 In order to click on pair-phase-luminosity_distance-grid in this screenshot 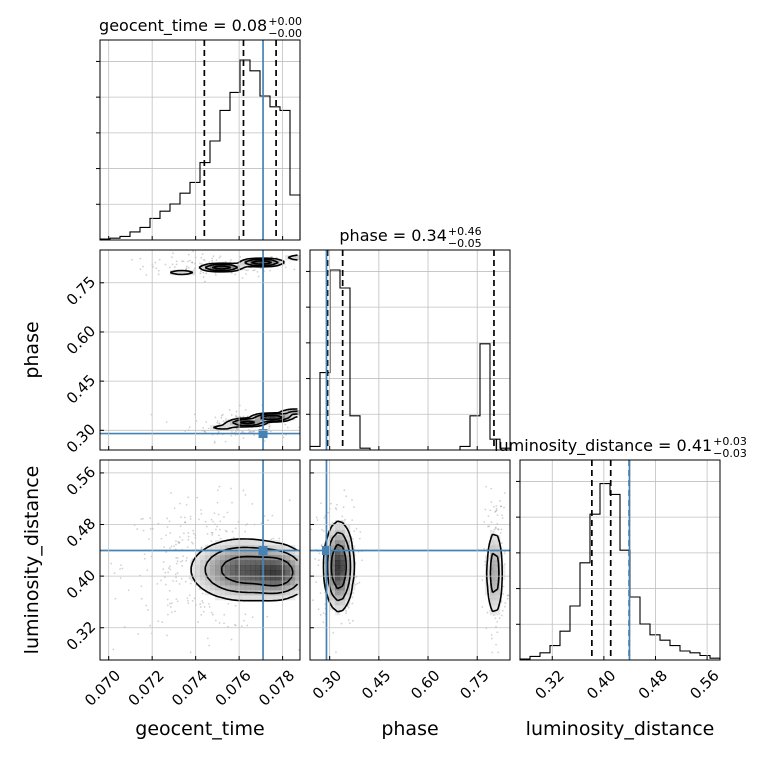, I will do `click(410, 560)`.